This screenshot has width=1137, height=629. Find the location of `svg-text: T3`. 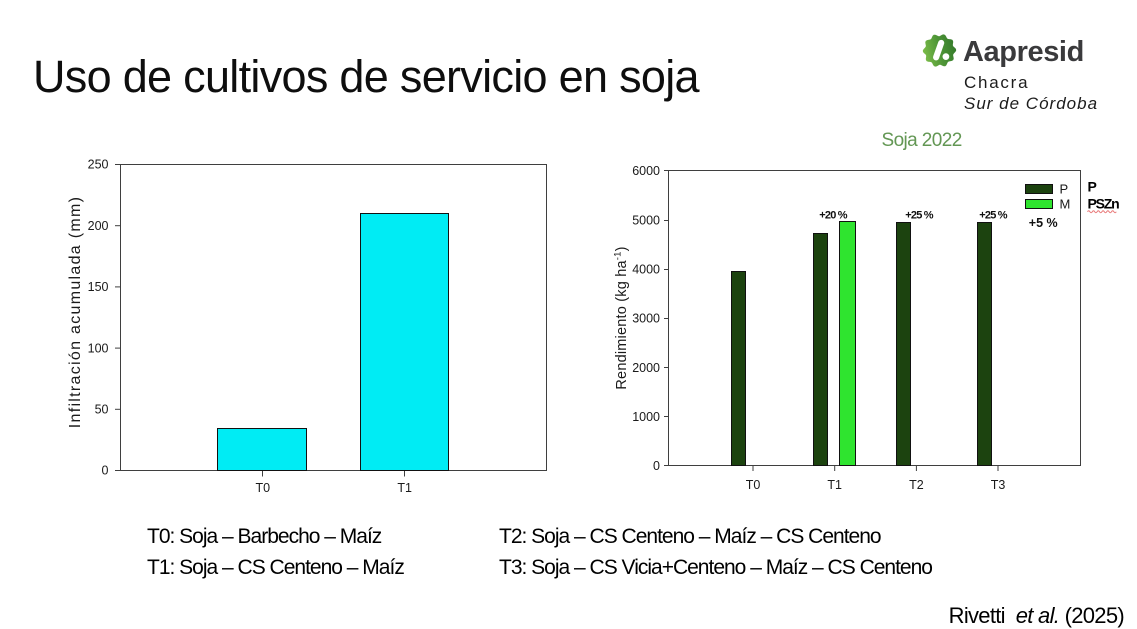

svg-text: T3 is located at coordinates (998, 485).